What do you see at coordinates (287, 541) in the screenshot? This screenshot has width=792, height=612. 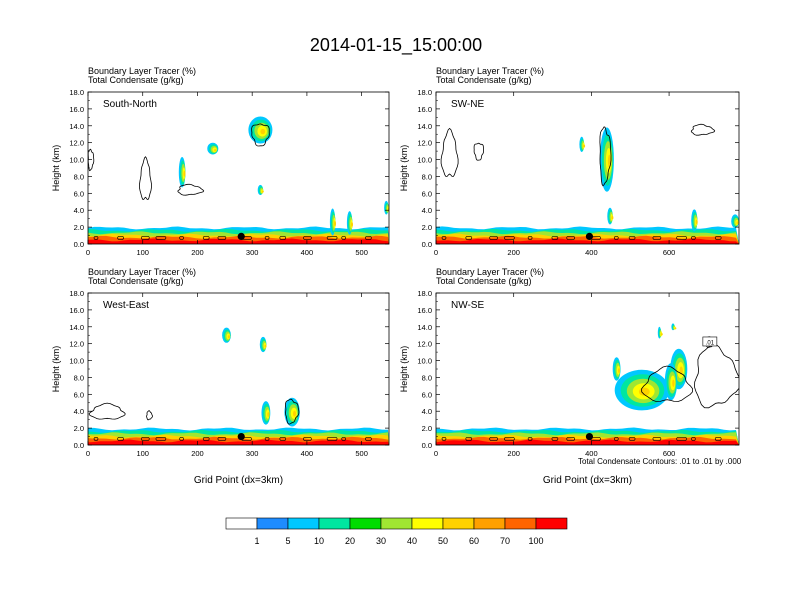 I see `colorbar-label-1: 5` at bounding box center [287, 541].